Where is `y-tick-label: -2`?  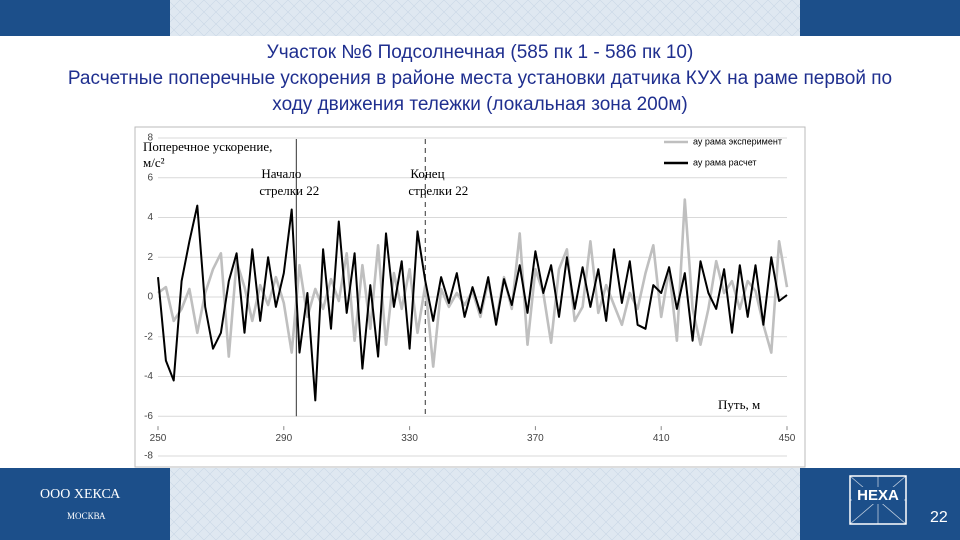 y-tick-label: -2 is located at coordinates (148, 336).